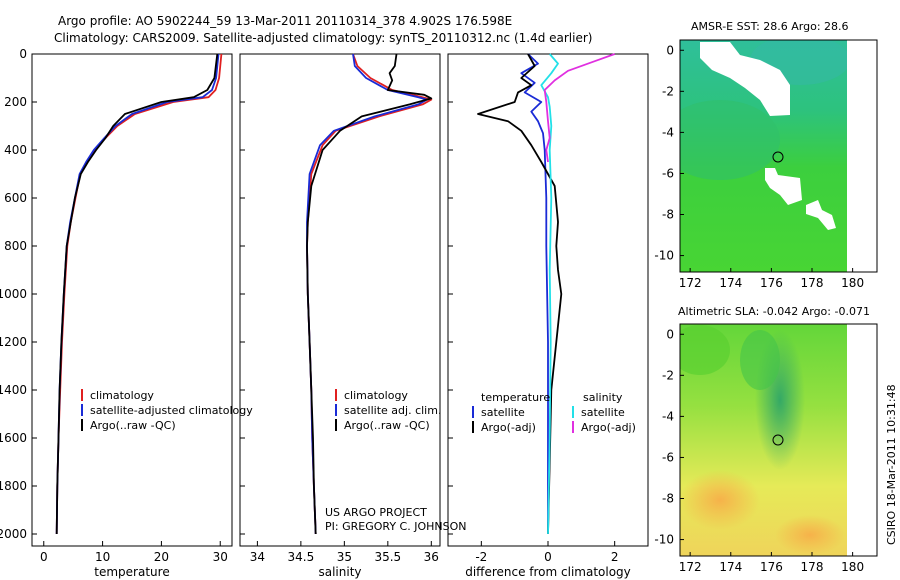 This screenshot has width=900, height=580. Describe the element at coordinates (821, 215) in the screenshot. I see `sst-land-mask-small` at that location.